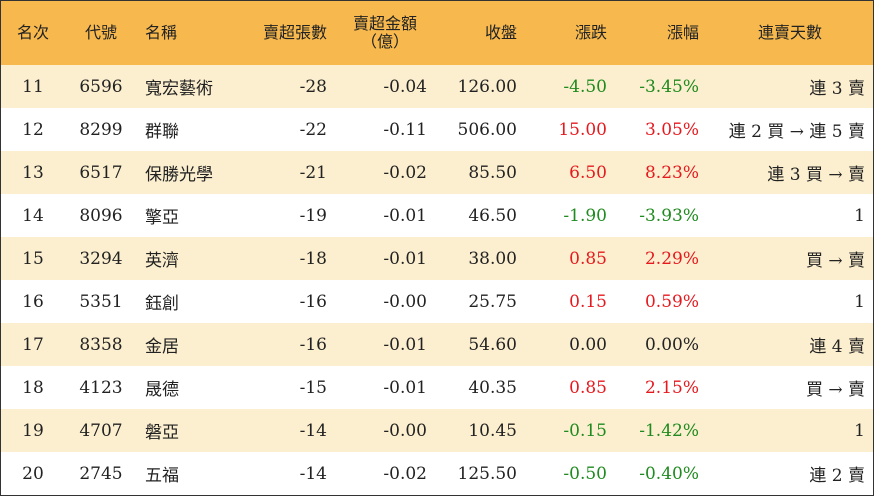 This screenshot has width=874, height=496. I want to click on cell-close: 40.35, so click(492, 387).